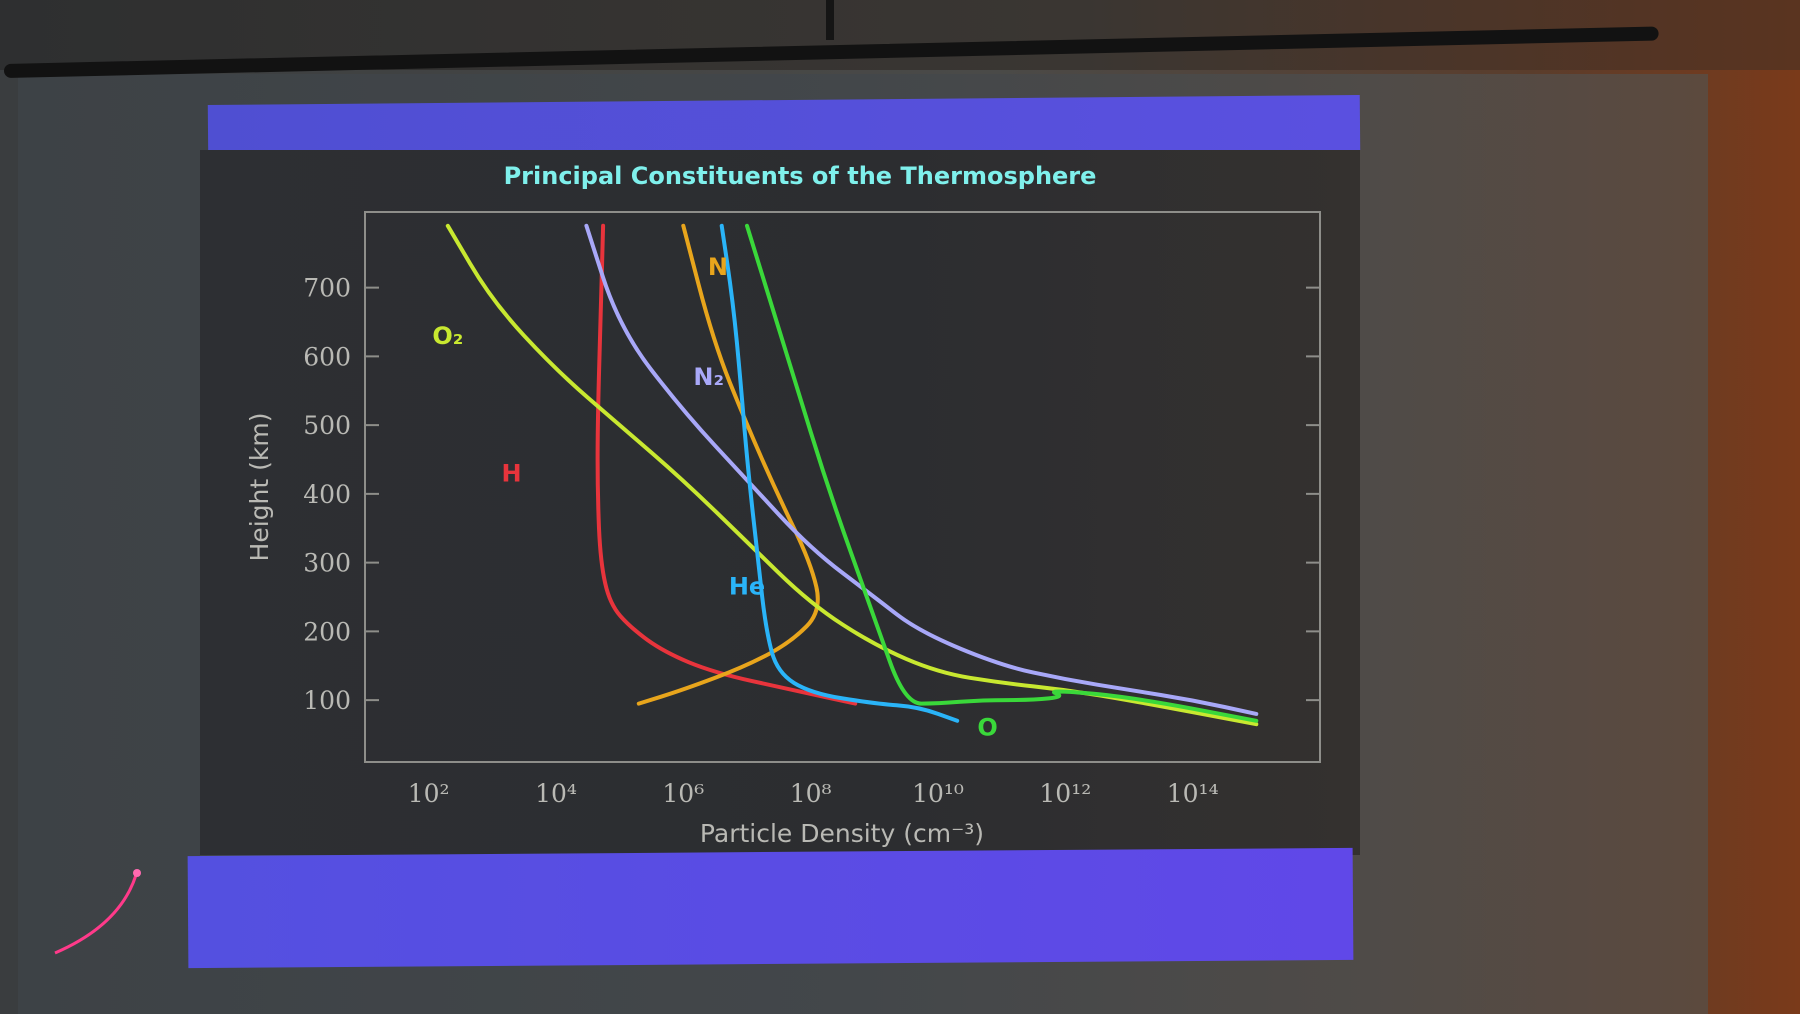 The image size is (1800, 1014). I want to click on series-label-N: N, so click(718, 267).